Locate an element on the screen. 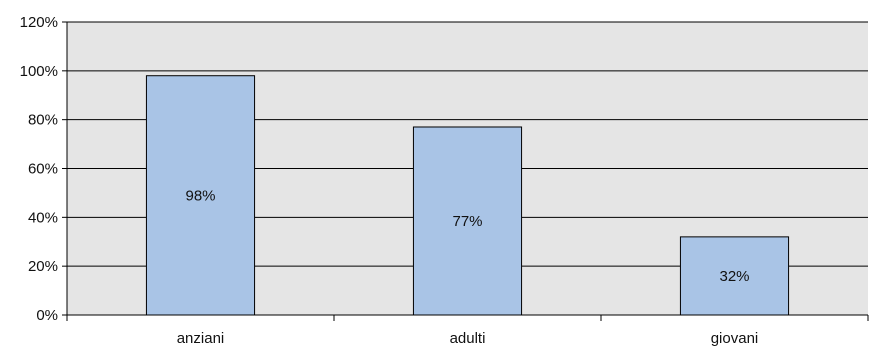  y-tick-label: 80% is located at coordinates (43, 120).